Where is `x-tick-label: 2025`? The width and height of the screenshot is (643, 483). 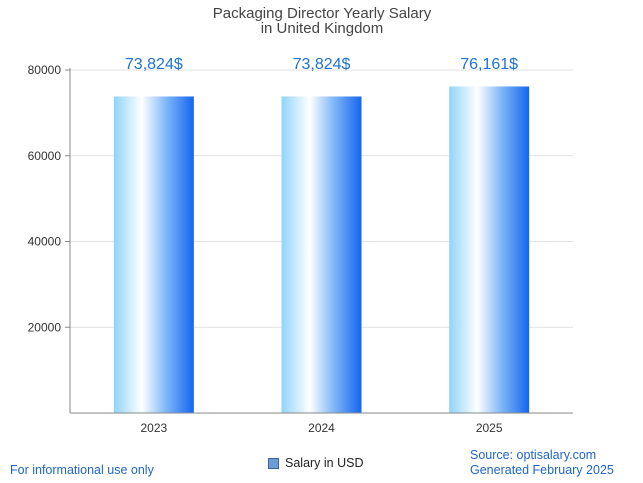 x-tick-label: 2025 is located at coordinates (489, 428).